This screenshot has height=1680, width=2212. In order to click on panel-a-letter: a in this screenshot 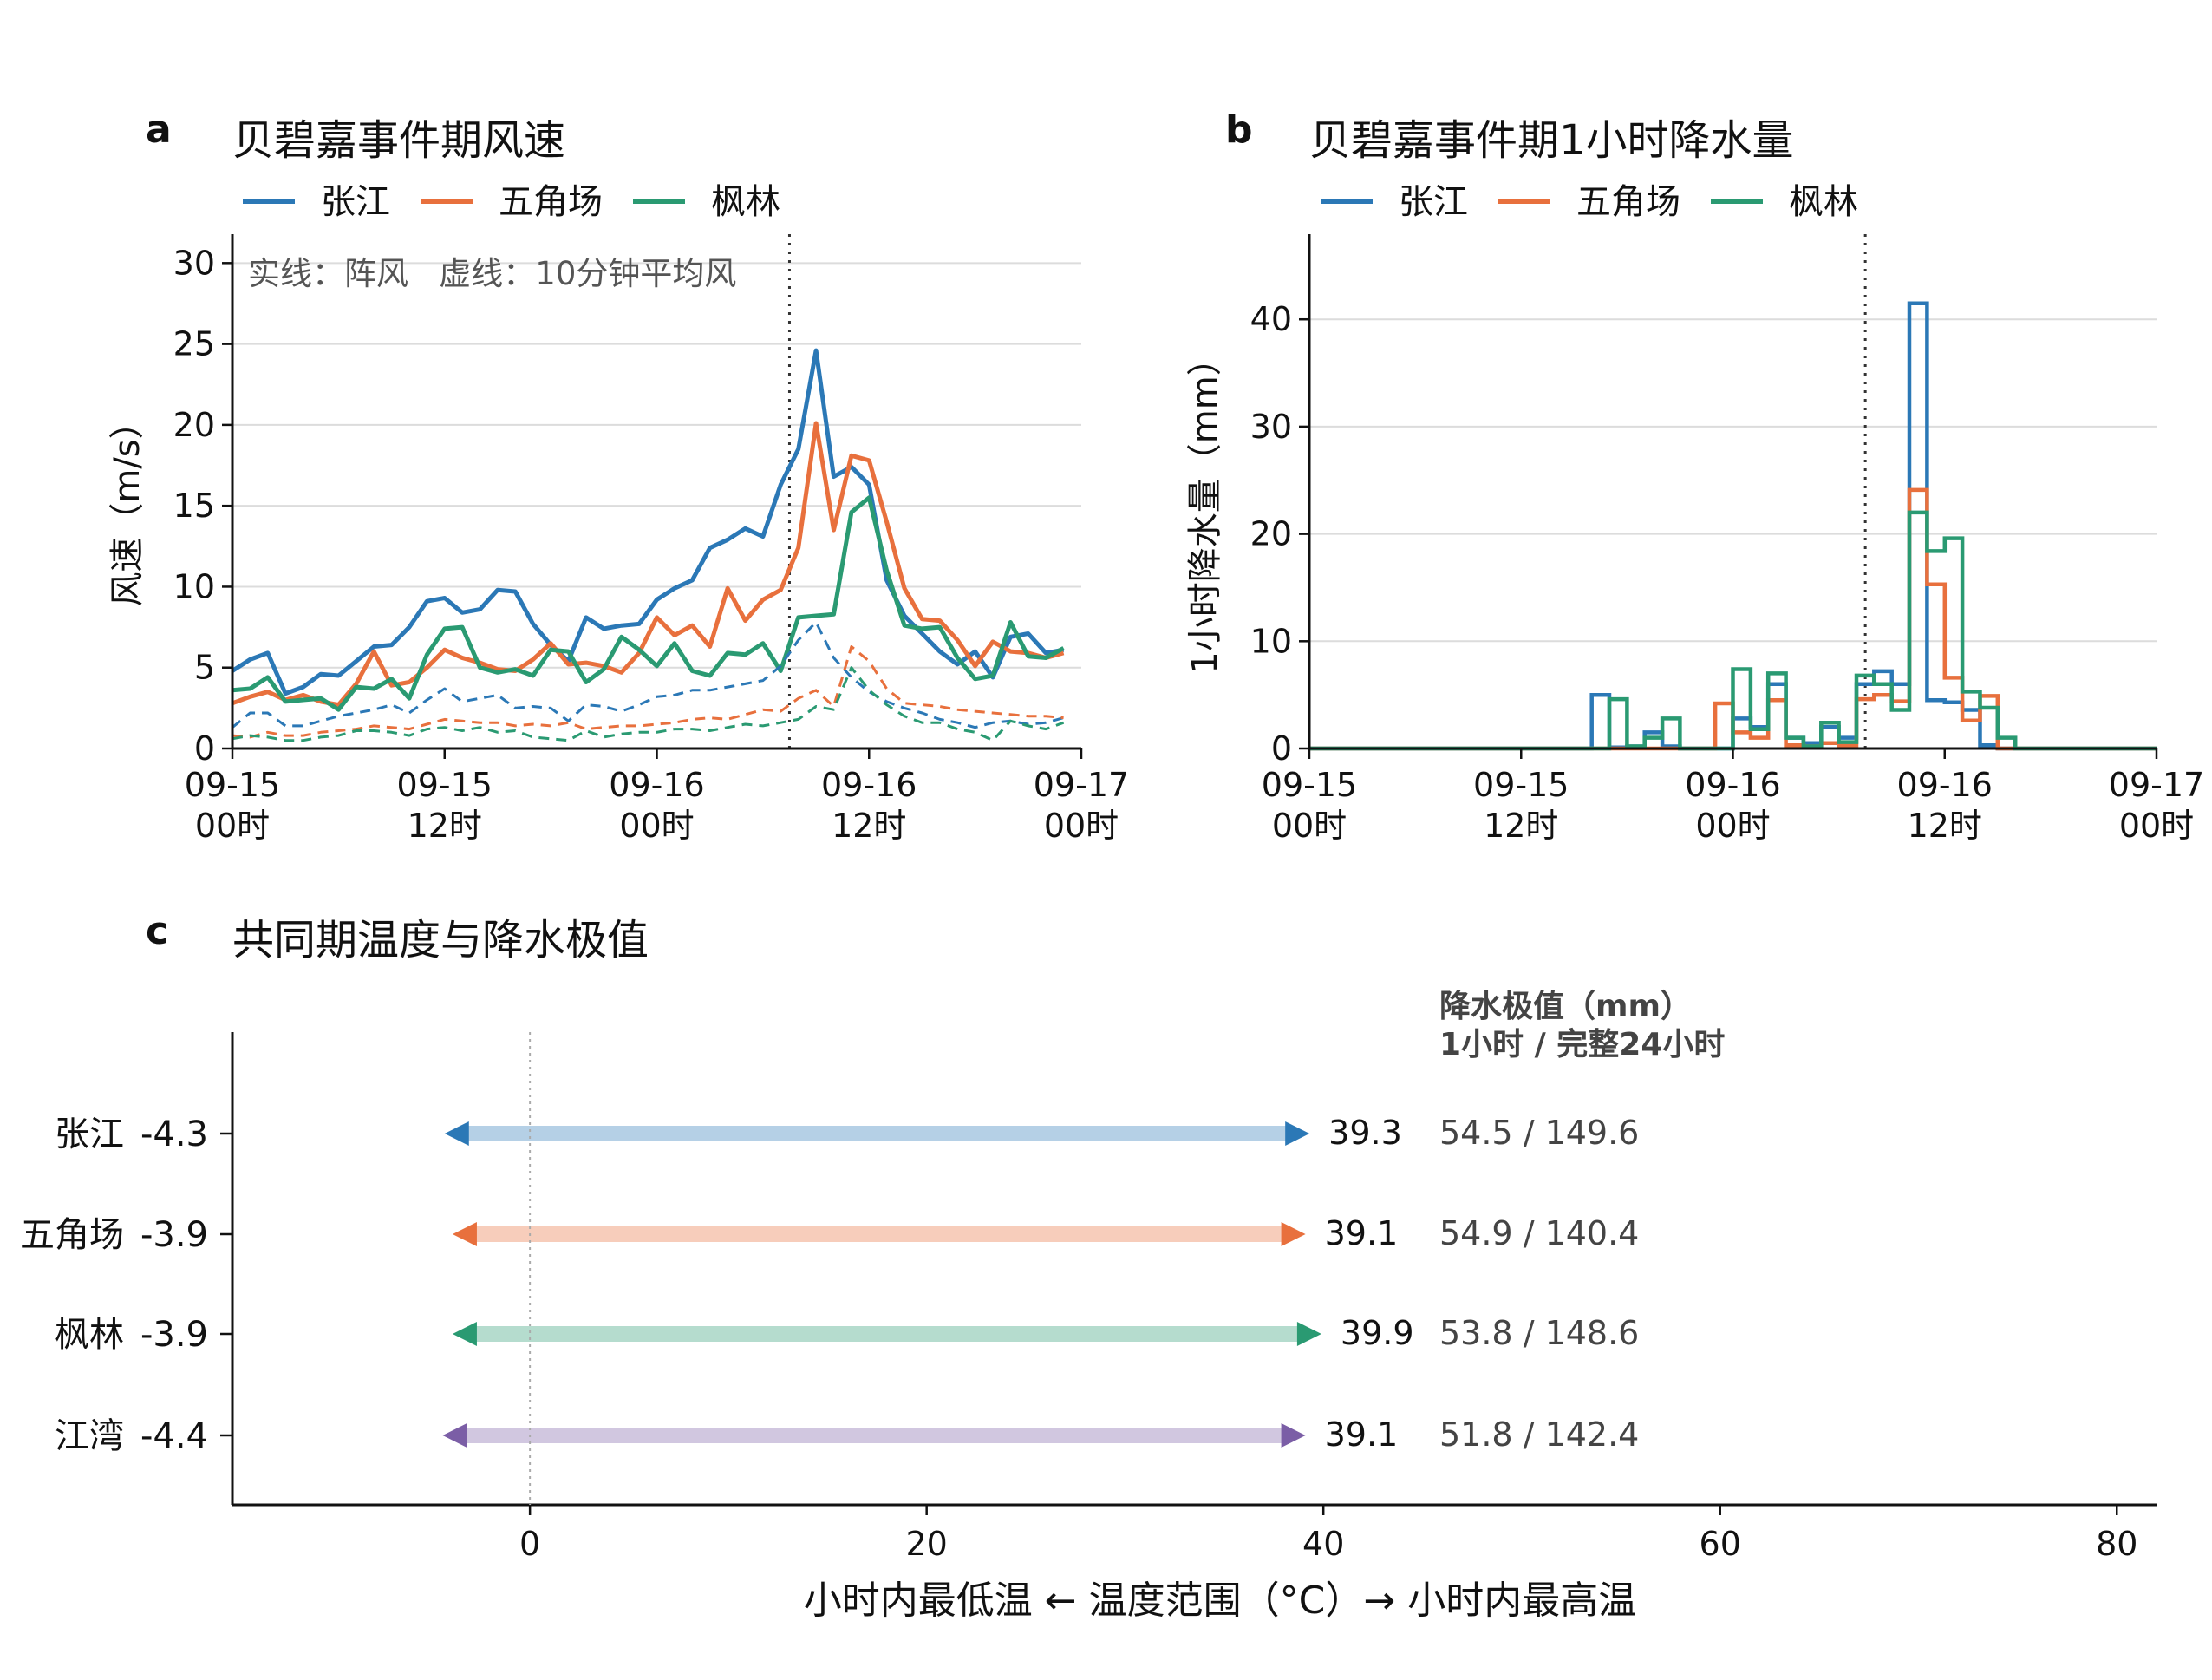, I will do `click(159, 130)`.